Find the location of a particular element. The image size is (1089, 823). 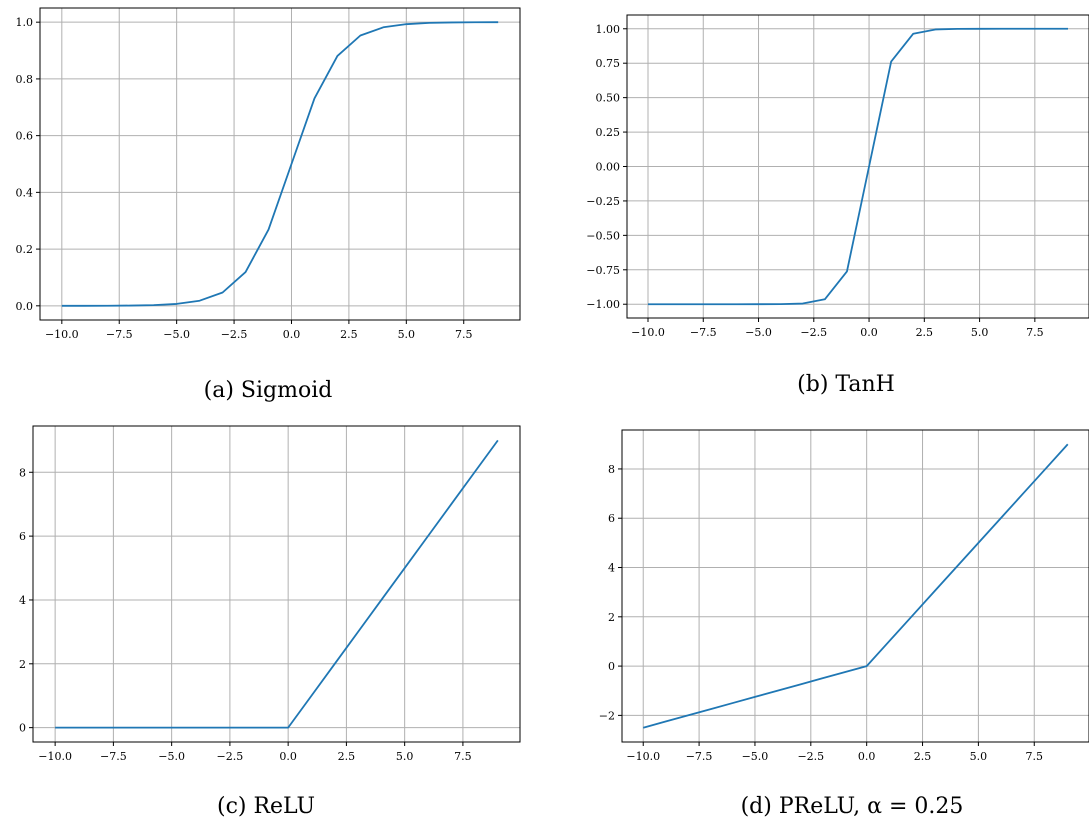

relu-x-tick-label: 0.0 is located at coordinates (288, 756).